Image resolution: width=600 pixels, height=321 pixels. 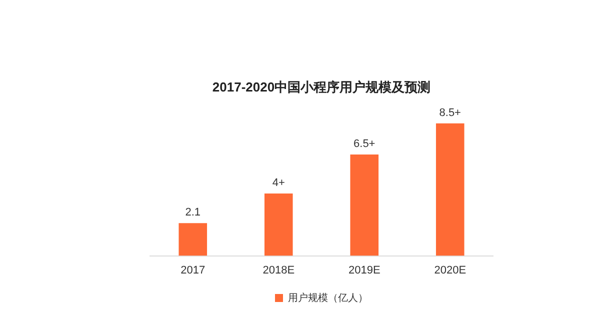 I want to click on x-tick-label: 2017, so click(x=193, y=270).